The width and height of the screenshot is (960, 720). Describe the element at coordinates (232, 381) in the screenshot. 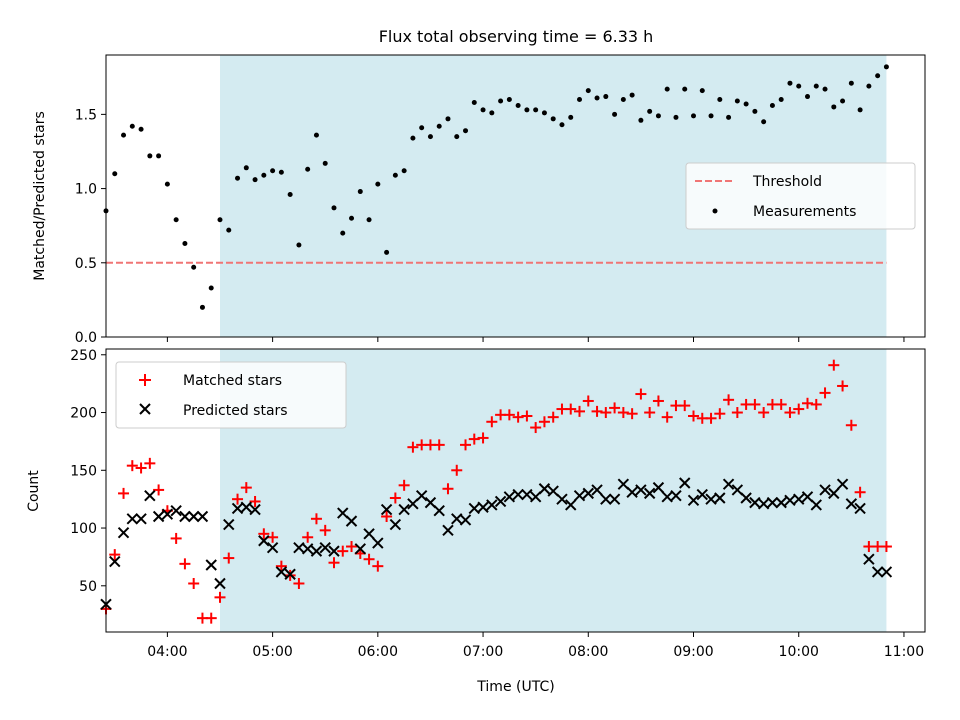

I see `legend-matched-label: Matched stars` at that location.